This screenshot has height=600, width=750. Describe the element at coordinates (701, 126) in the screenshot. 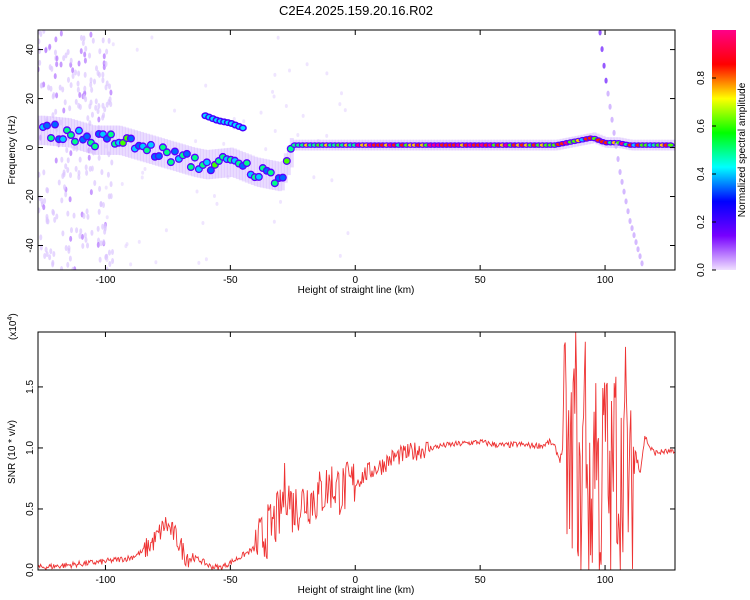

I see `colorbar-tick-label: 0.6` at that location.